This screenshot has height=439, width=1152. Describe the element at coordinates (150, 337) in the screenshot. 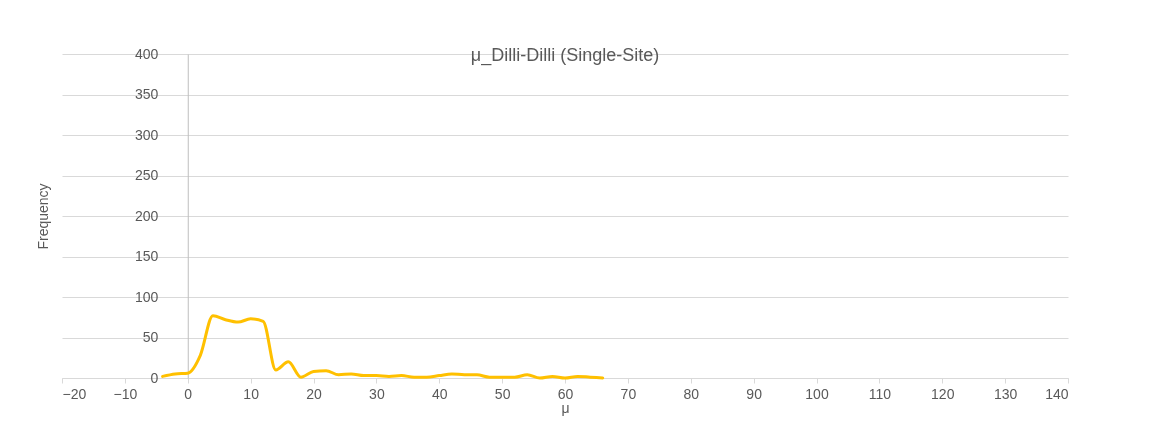

I see `y-tick-label: 50` at that location.